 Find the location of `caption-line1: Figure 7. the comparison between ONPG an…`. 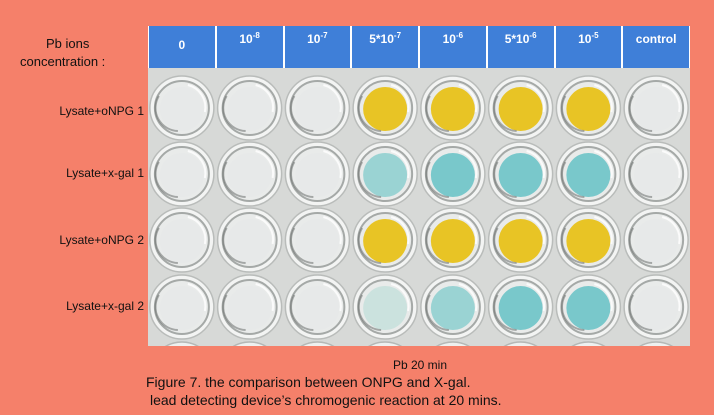

caption-line1: Figure 7. the comparison between ONPG an… is located at coordinates (308, 382).